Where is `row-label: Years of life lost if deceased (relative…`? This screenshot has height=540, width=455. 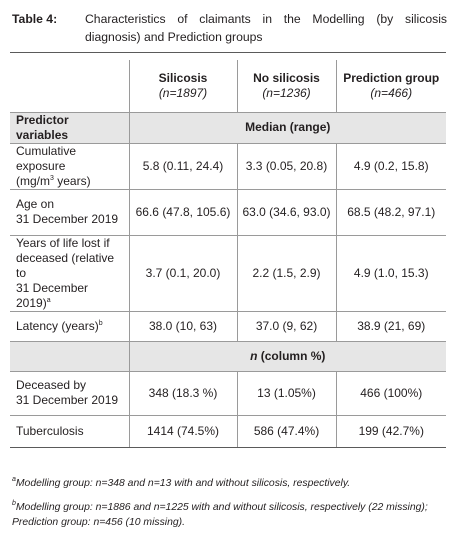 row-label: Years of life lost if deceased (relative… is located at coordinates (70, 273).